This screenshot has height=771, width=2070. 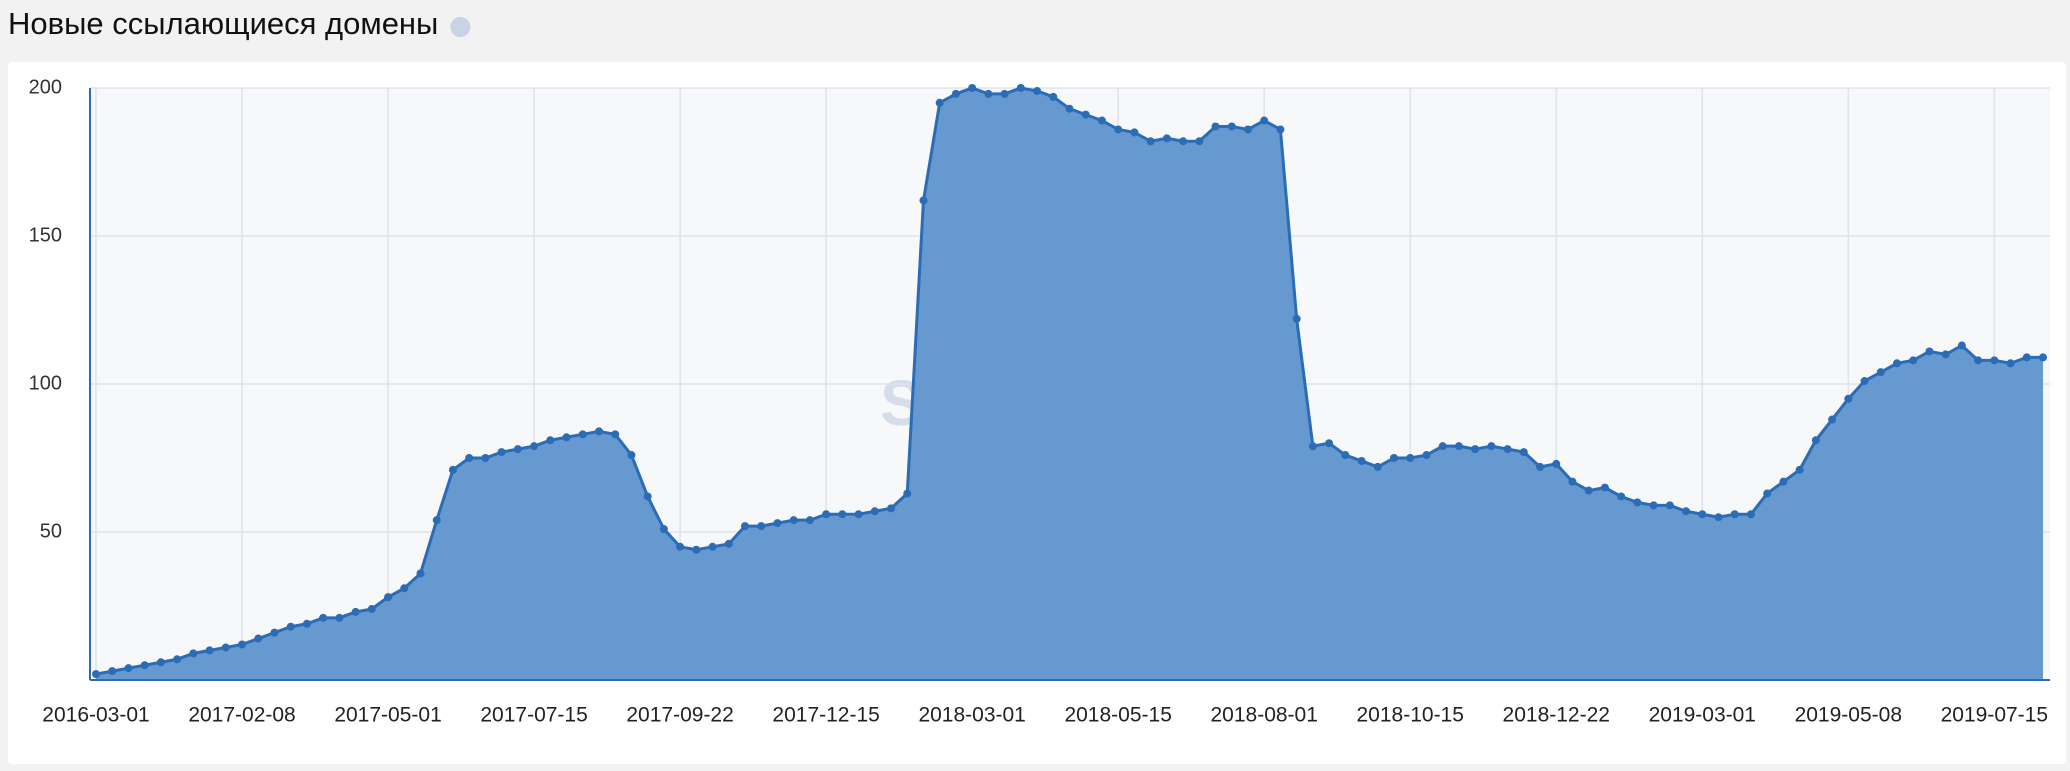 I want to click on x-tick-label: 2018-12-22, so click(x=1556, y=715).